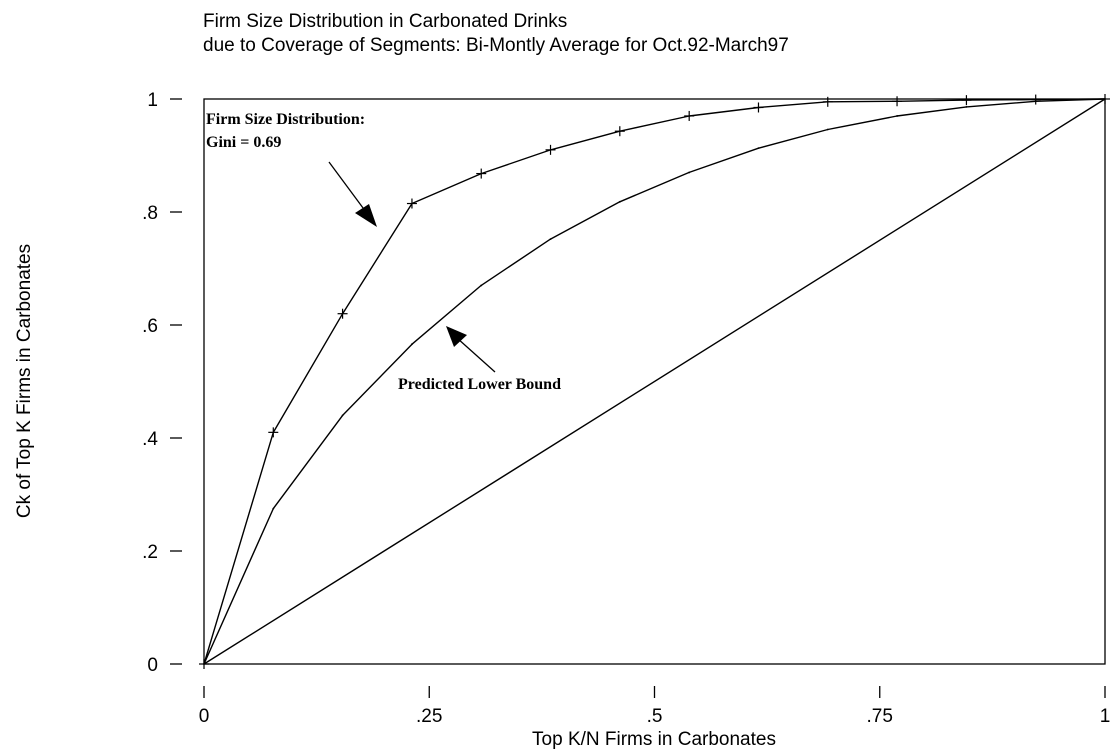  I want to click on y-axis: 0 .2 .4 .6 .8 1, so click(162, 383).